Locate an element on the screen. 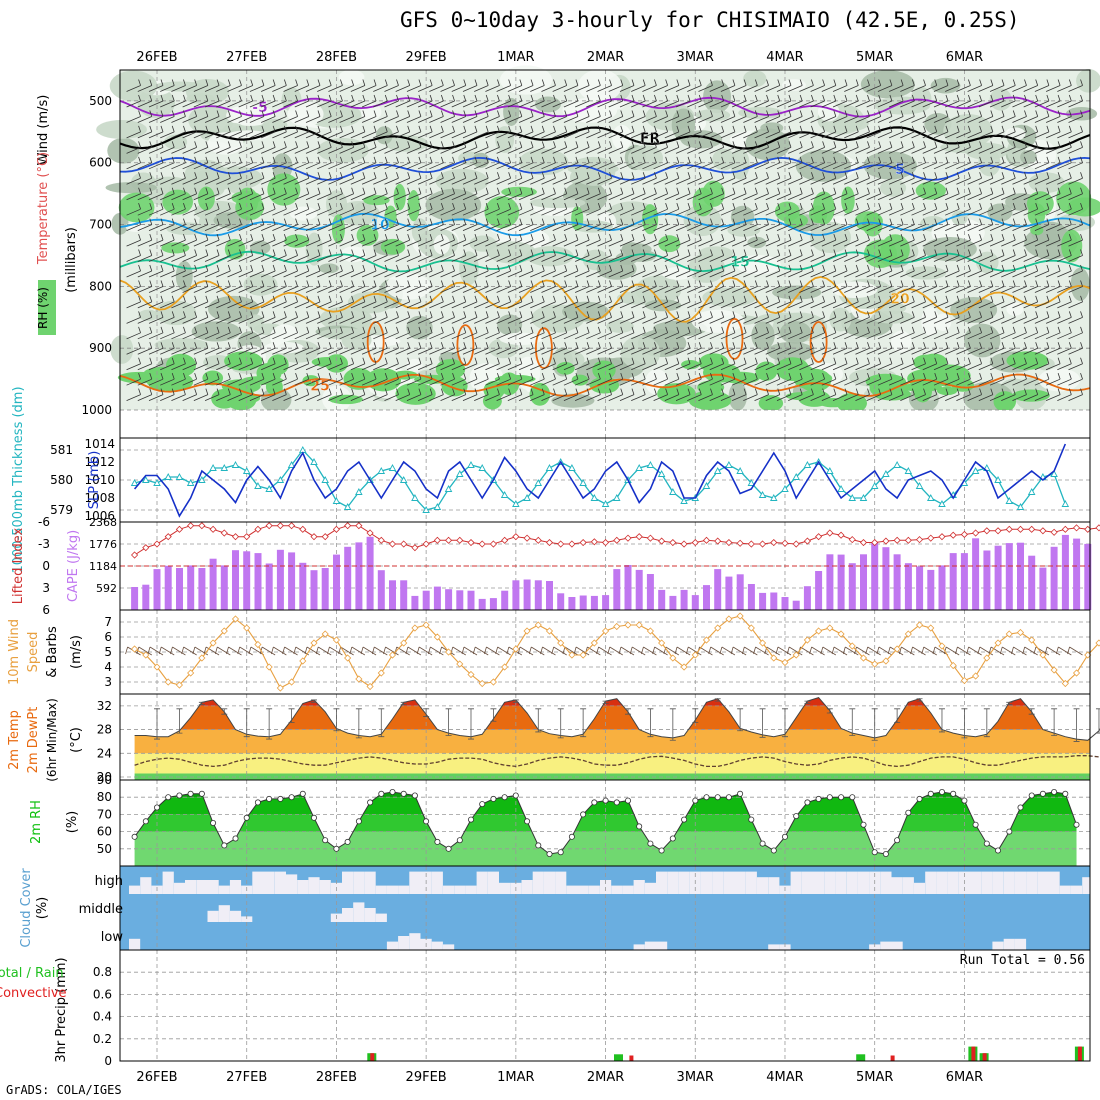  precip-total-label: Total / Rain is located at coordinates (32, 973).